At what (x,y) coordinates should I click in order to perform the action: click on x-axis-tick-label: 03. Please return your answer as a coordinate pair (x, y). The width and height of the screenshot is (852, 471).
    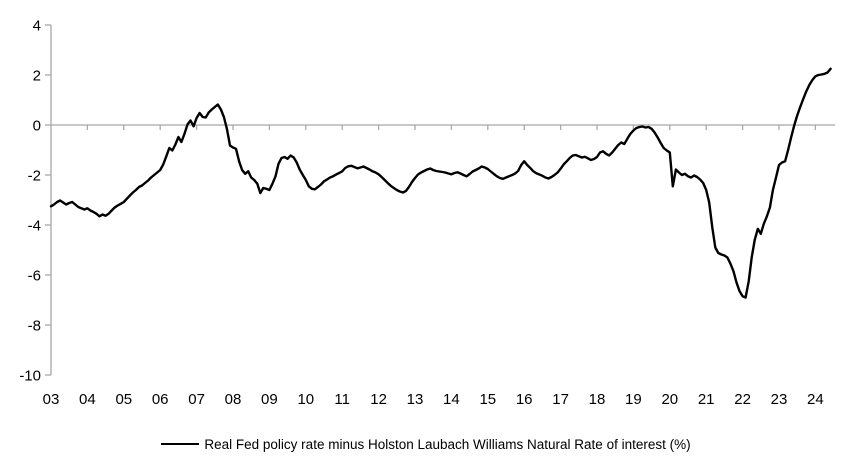
    Looking at the image, I should click on (51, 399).